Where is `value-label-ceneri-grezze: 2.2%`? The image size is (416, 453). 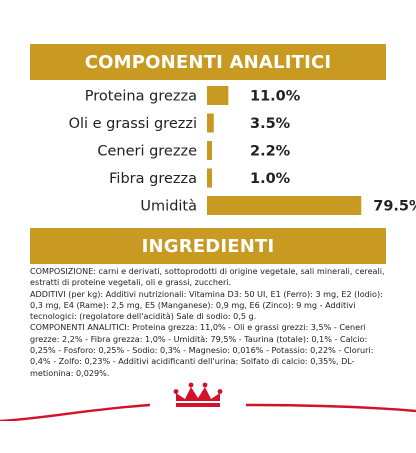 value-label-ceneri-grezze: 2.2% is located at coordinates (270, 152).